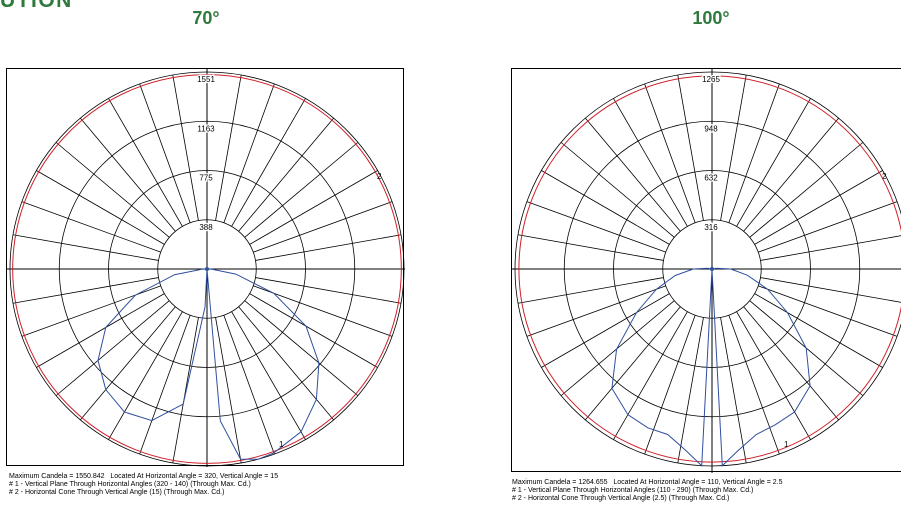 The image size is (901, 512). I want to click on beam-angle-title-100: 100°, so click(711, 18).